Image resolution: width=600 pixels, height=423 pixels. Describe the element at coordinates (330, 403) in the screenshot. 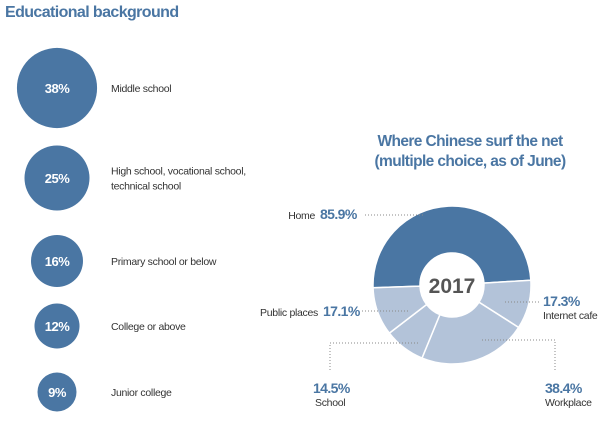

I see `school-label: School` at that location.